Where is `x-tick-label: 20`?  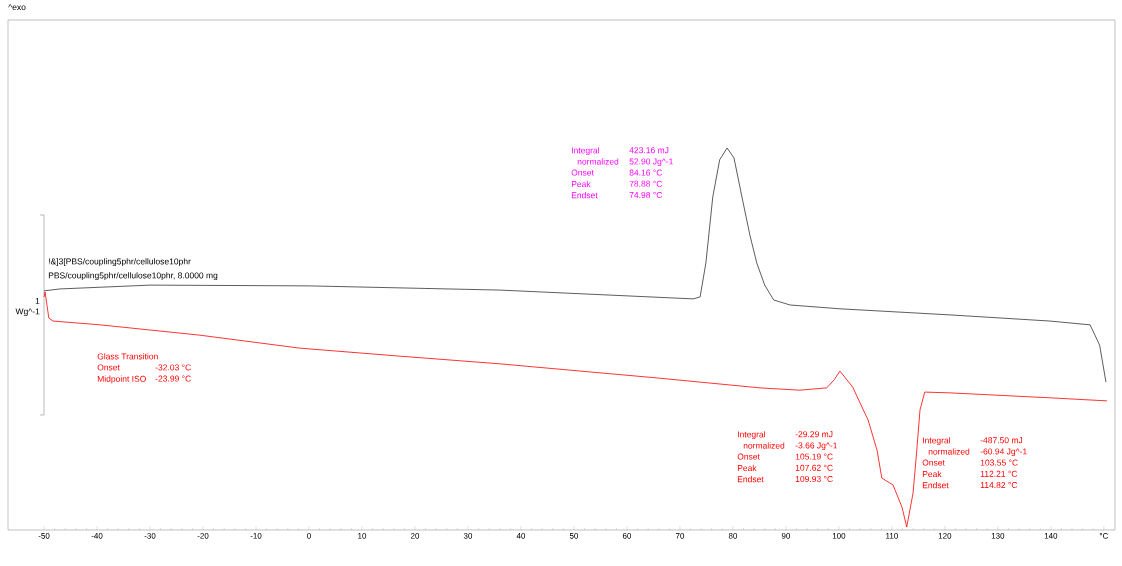
x-tick-label: 20 is located at coordinates (415, 536).